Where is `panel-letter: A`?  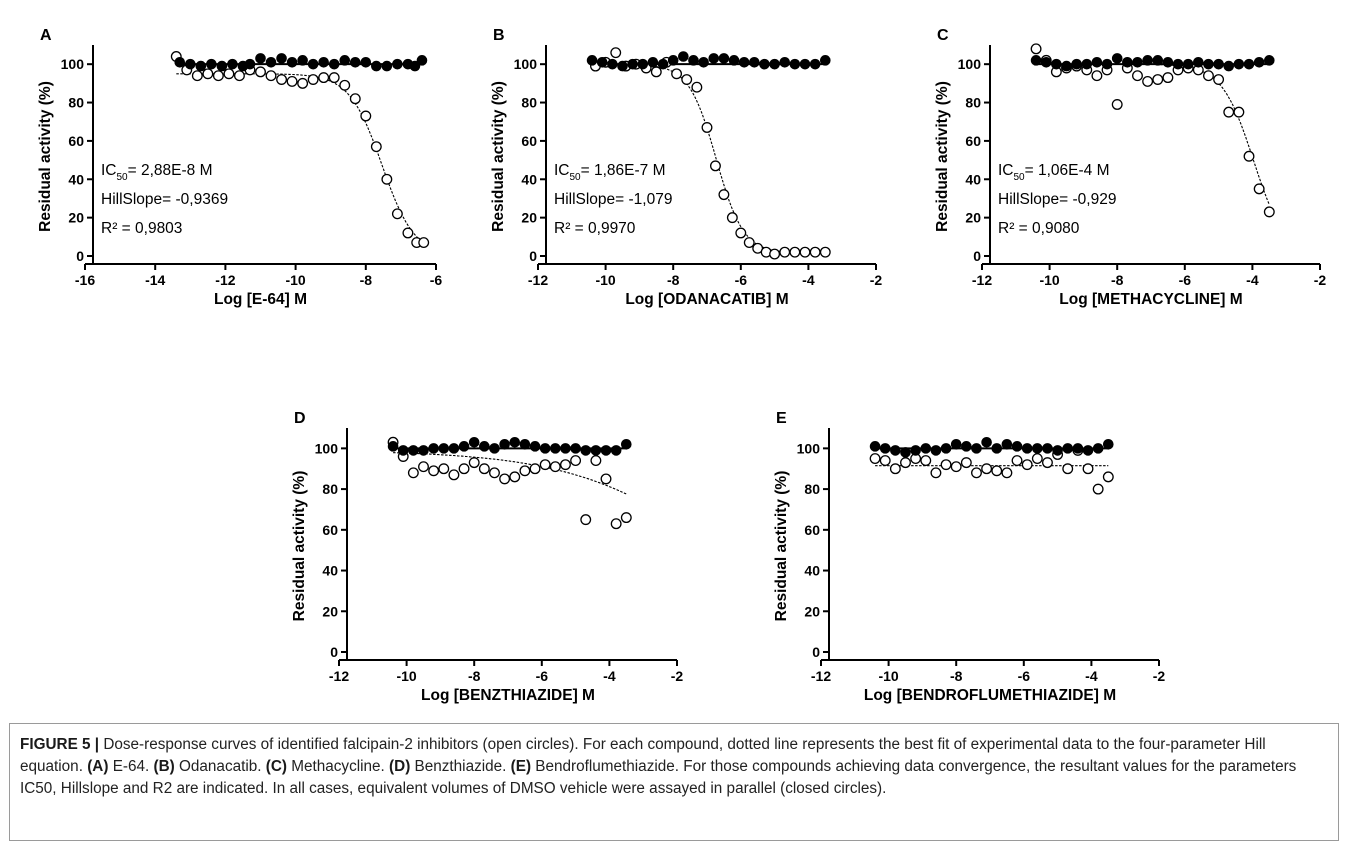 panel-letter: A is located at coordinates (46, 35).